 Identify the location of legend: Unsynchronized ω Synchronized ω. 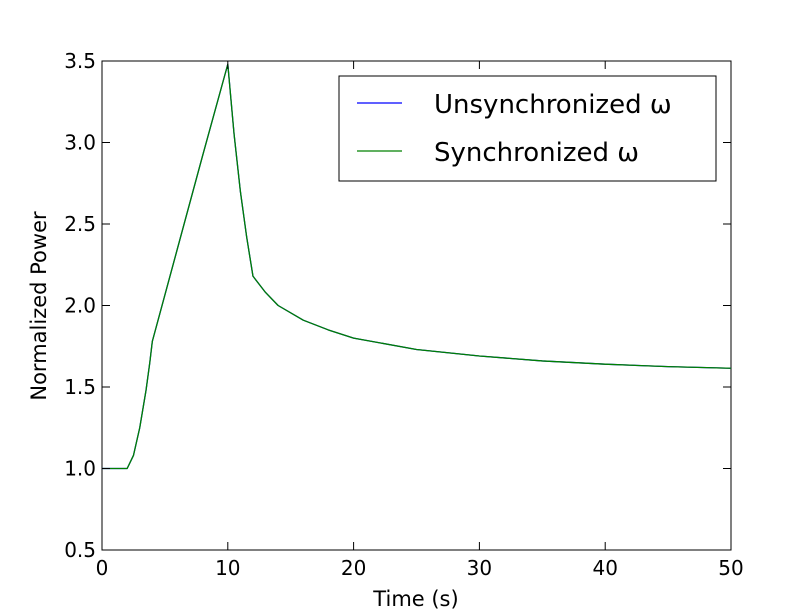
(527, 128).